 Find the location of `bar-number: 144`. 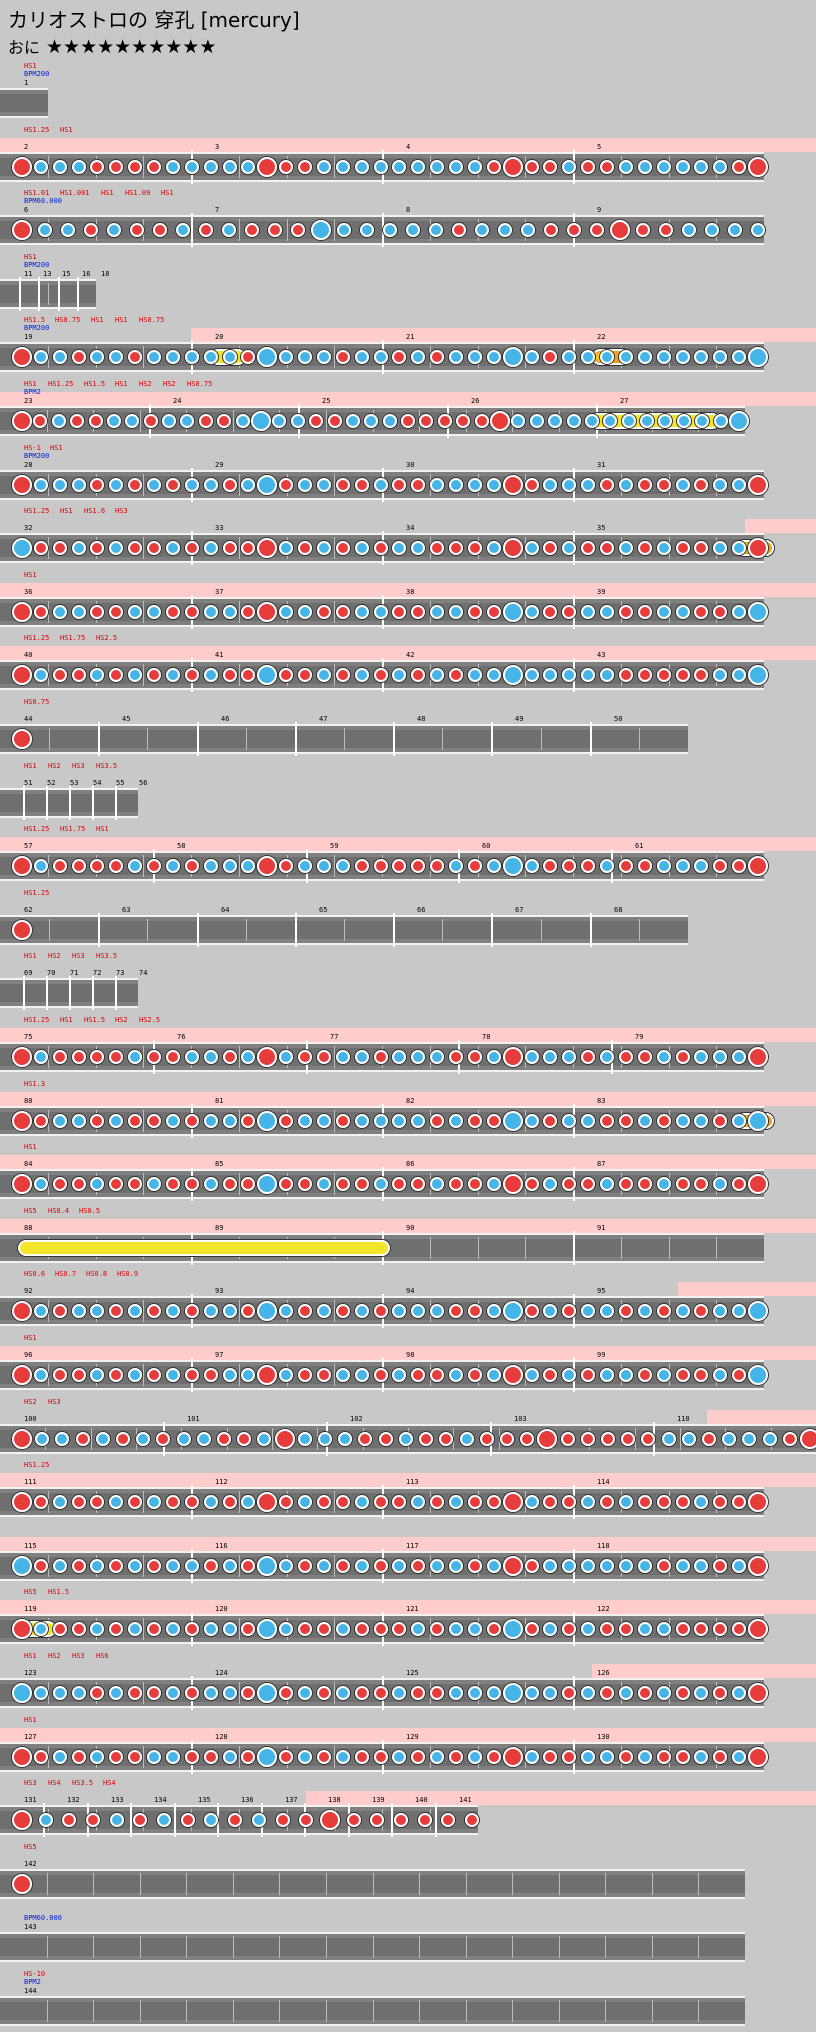

bar-number: 144 is located at coordinates (30, 1991).